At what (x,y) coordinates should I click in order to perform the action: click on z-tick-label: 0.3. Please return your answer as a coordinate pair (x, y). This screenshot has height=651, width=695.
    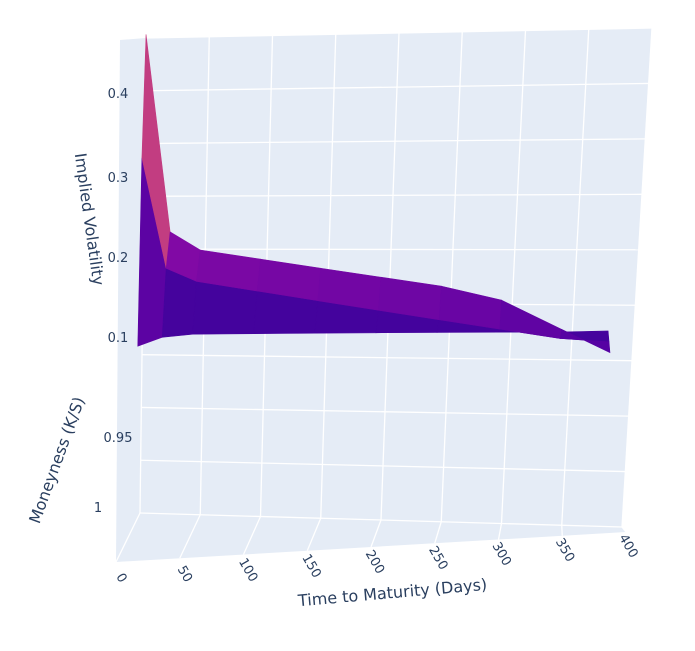
    Looking at the image, I should click on (118, 178).